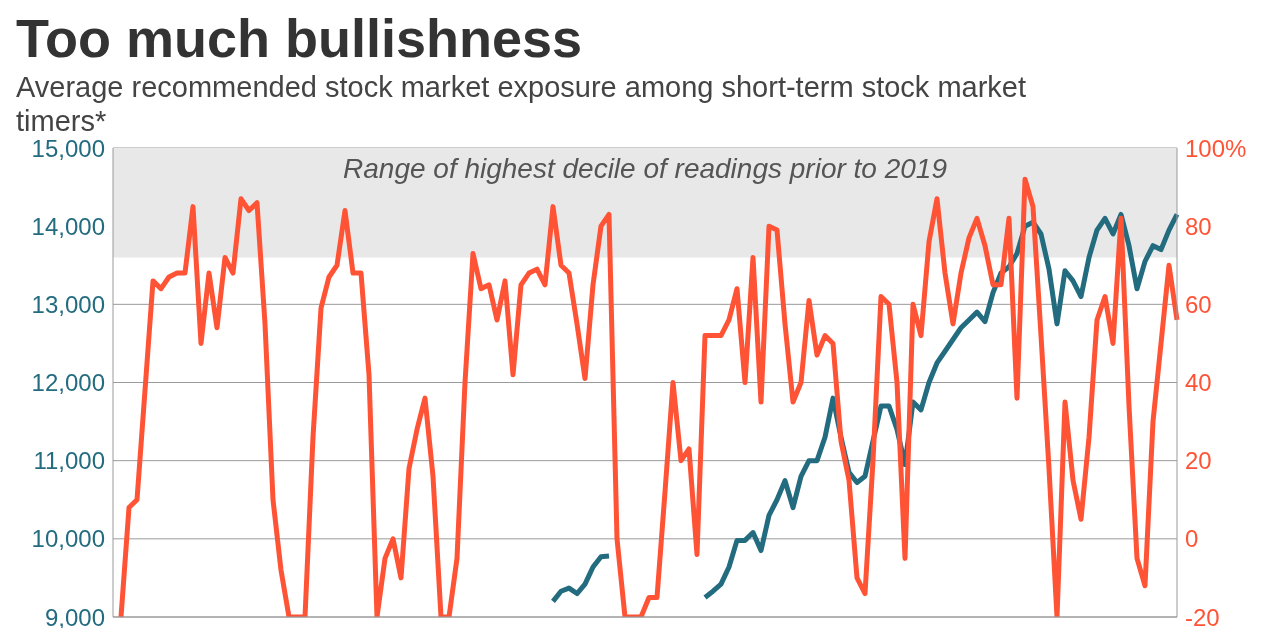 The height and width of the screenshot is (640, 1280). What do you see at coordinates (1192, 539) in the screenshot?
I see `y2-tick-label: 0` at bounding box center [1192, 539].